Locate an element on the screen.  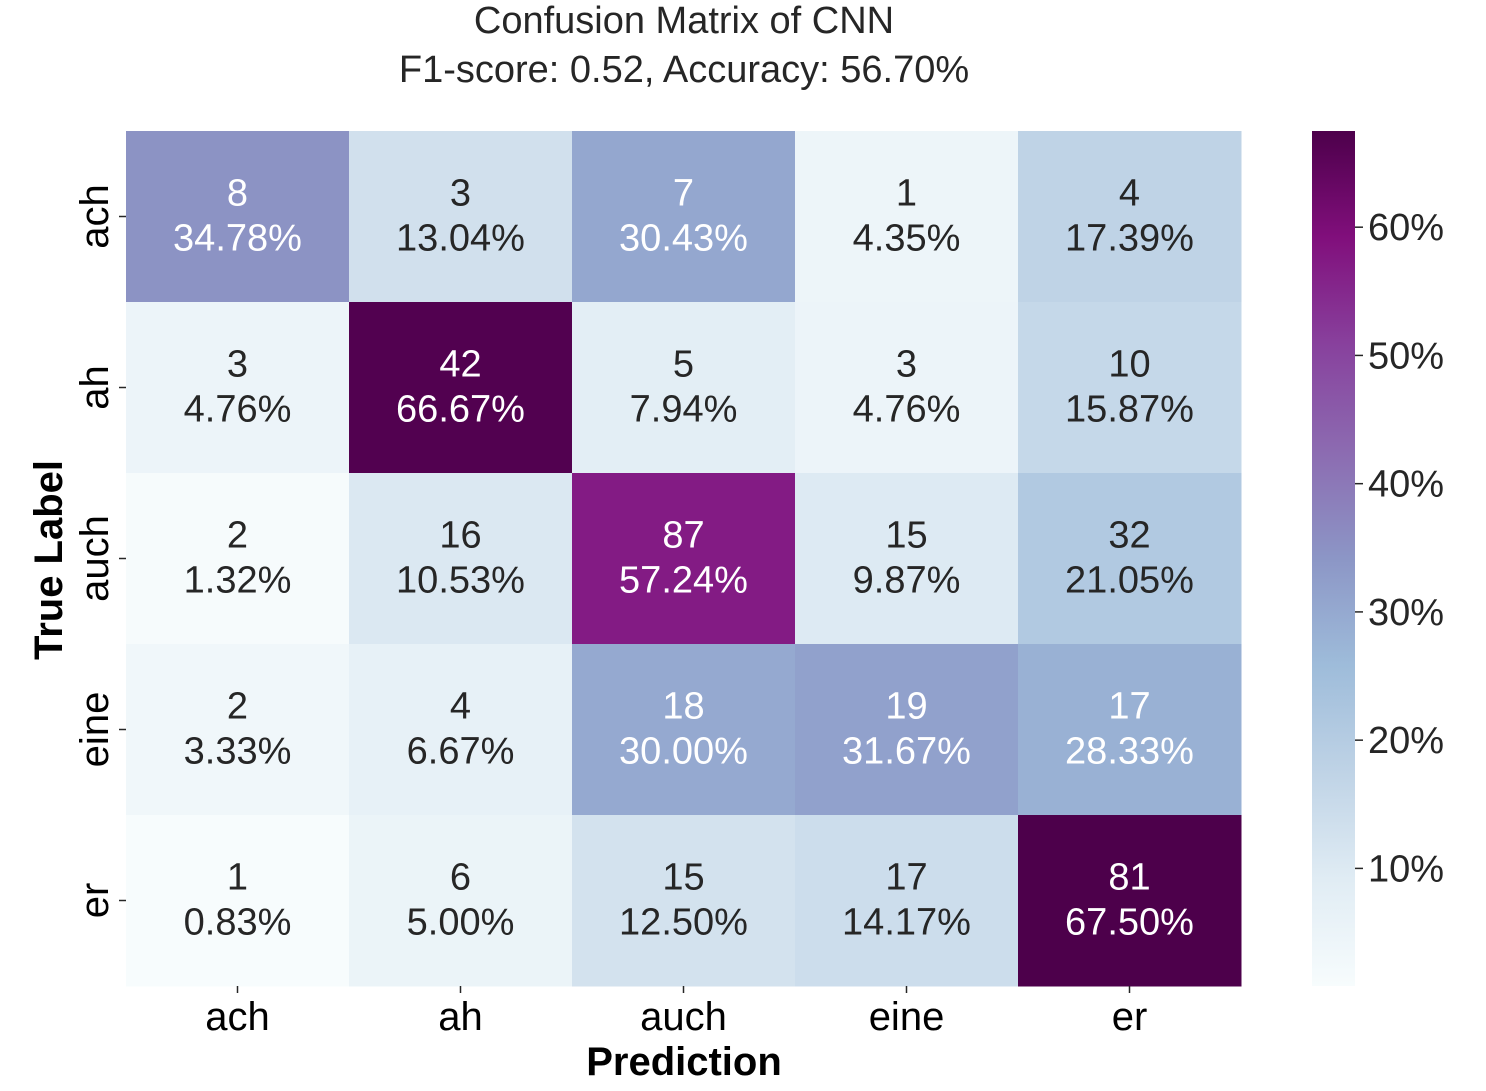
colorbar-tick-label: 10% is located at coordinates (1406, 869).